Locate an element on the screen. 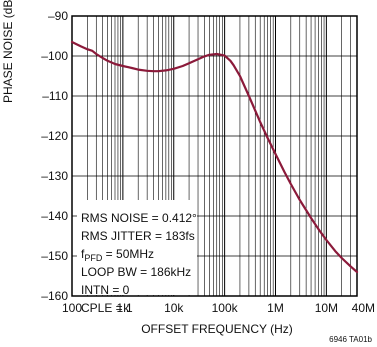 The image size is (377, 347). annotation-rms-jitter: RMS JITTER = 183fs is located at coordinates (138, 236).